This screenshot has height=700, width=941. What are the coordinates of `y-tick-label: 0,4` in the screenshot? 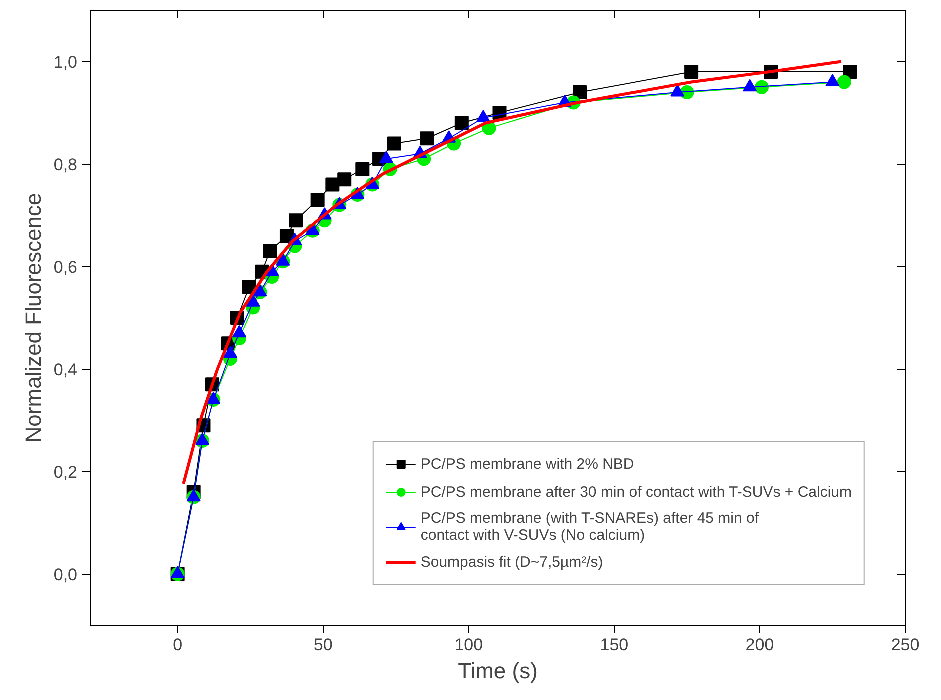 It's located at (66, 370).